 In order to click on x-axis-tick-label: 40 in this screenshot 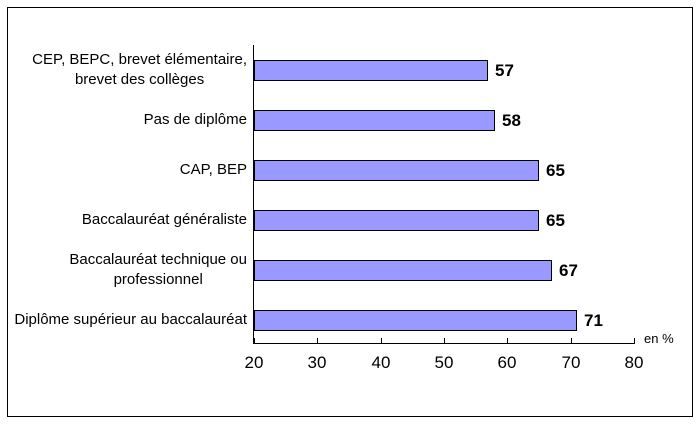, I will do `click(381, 362)`.